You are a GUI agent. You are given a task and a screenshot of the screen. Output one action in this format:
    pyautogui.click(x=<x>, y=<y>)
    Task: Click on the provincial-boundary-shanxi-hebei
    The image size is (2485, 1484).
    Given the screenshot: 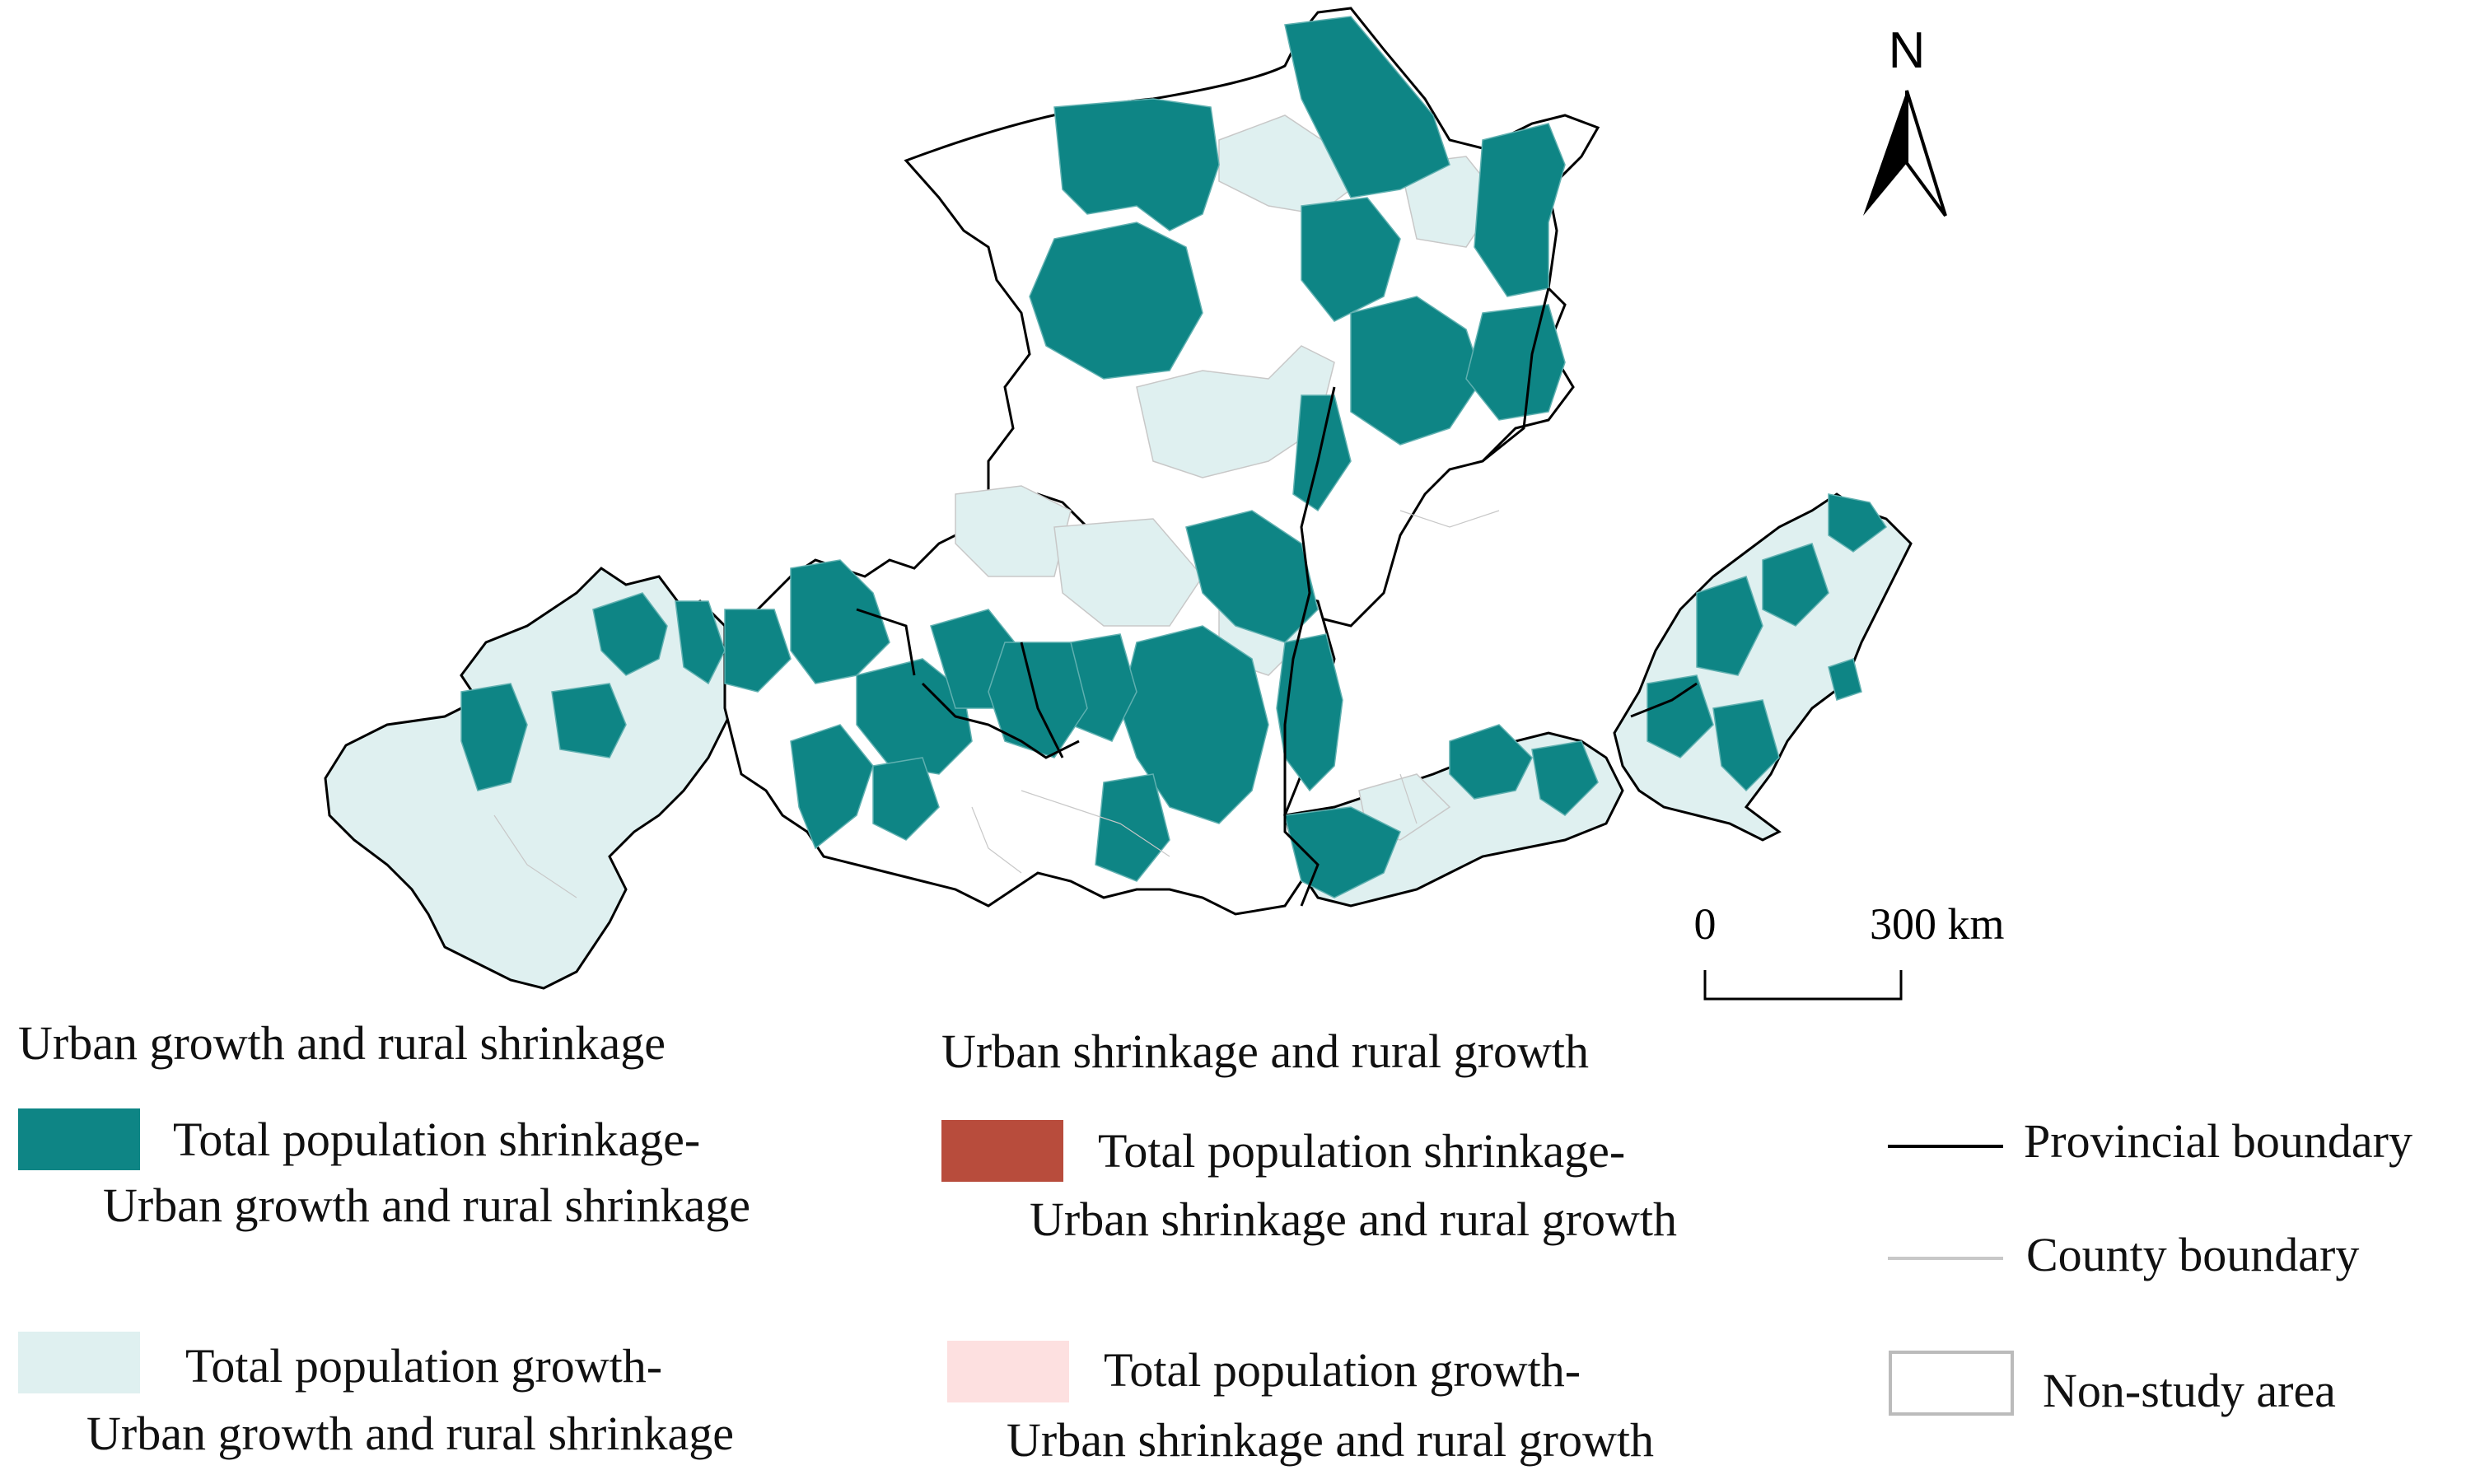 What is the action you would take?
    pyautogui.click(x=1516, y=375)
    